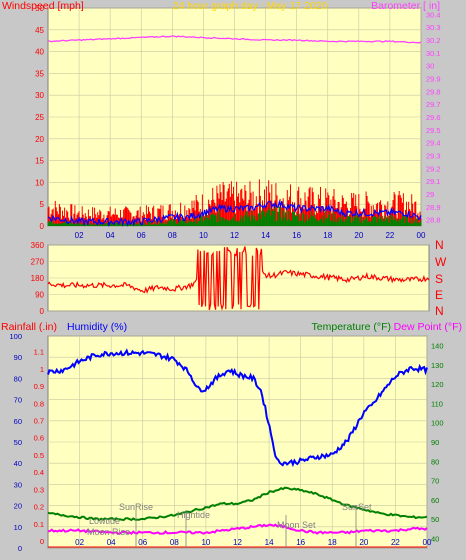 The height and width of the screenshot is (560, 466). I want to click on chart-title: 24 hour graph day : May 17 2020, so click(250, 6).